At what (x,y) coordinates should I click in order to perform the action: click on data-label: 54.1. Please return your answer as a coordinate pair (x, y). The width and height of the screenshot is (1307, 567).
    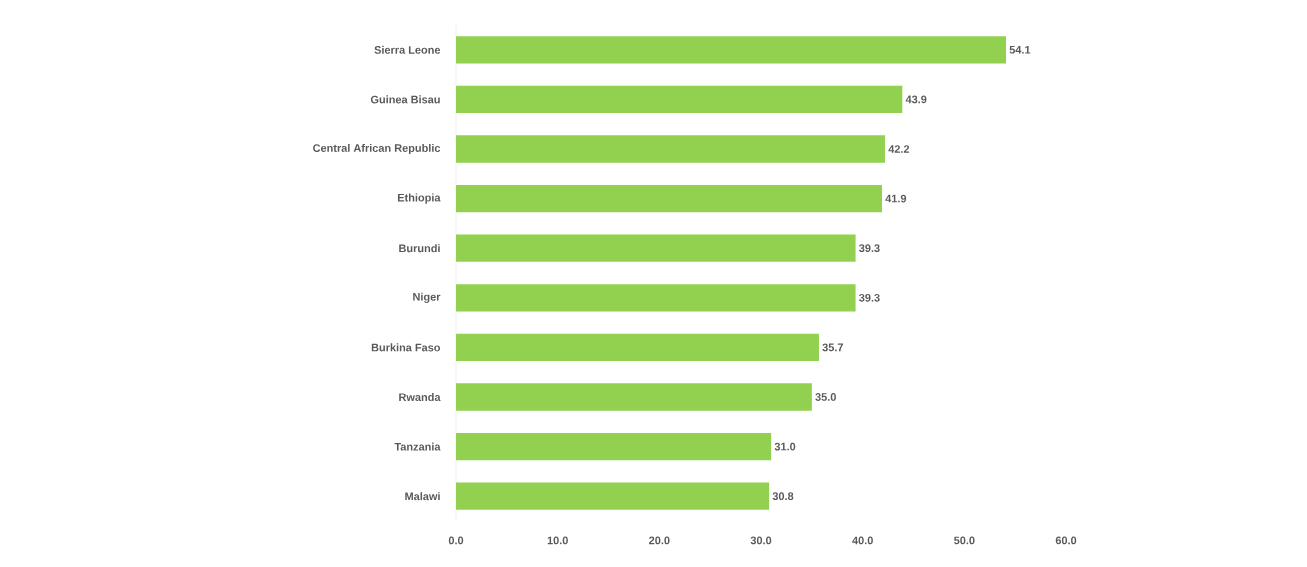
    Looking at the image, I should click on (1020, 49).